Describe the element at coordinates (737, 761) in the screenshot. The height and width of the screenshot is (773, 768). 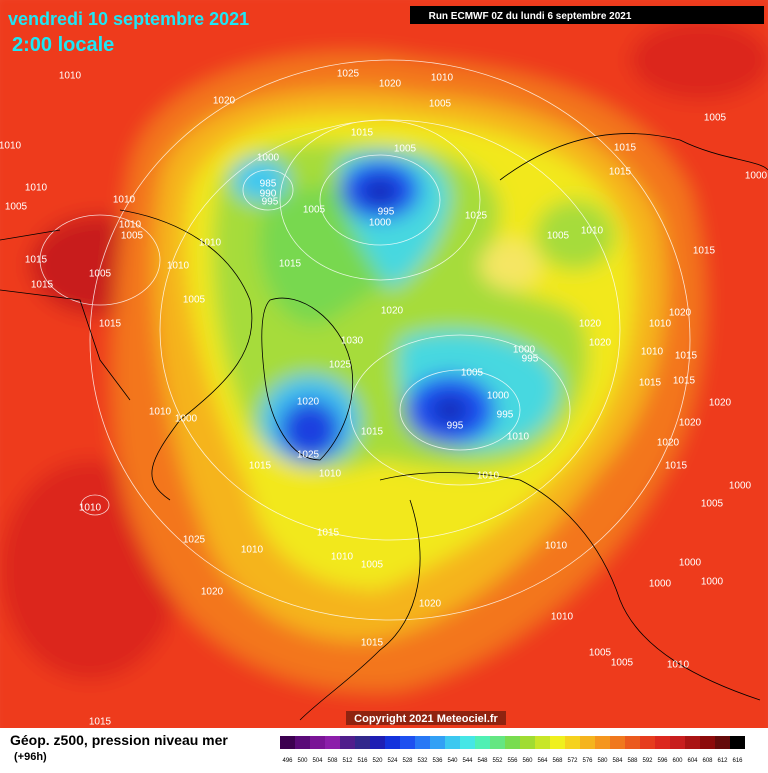
I see `scale-label: 616` at that location.